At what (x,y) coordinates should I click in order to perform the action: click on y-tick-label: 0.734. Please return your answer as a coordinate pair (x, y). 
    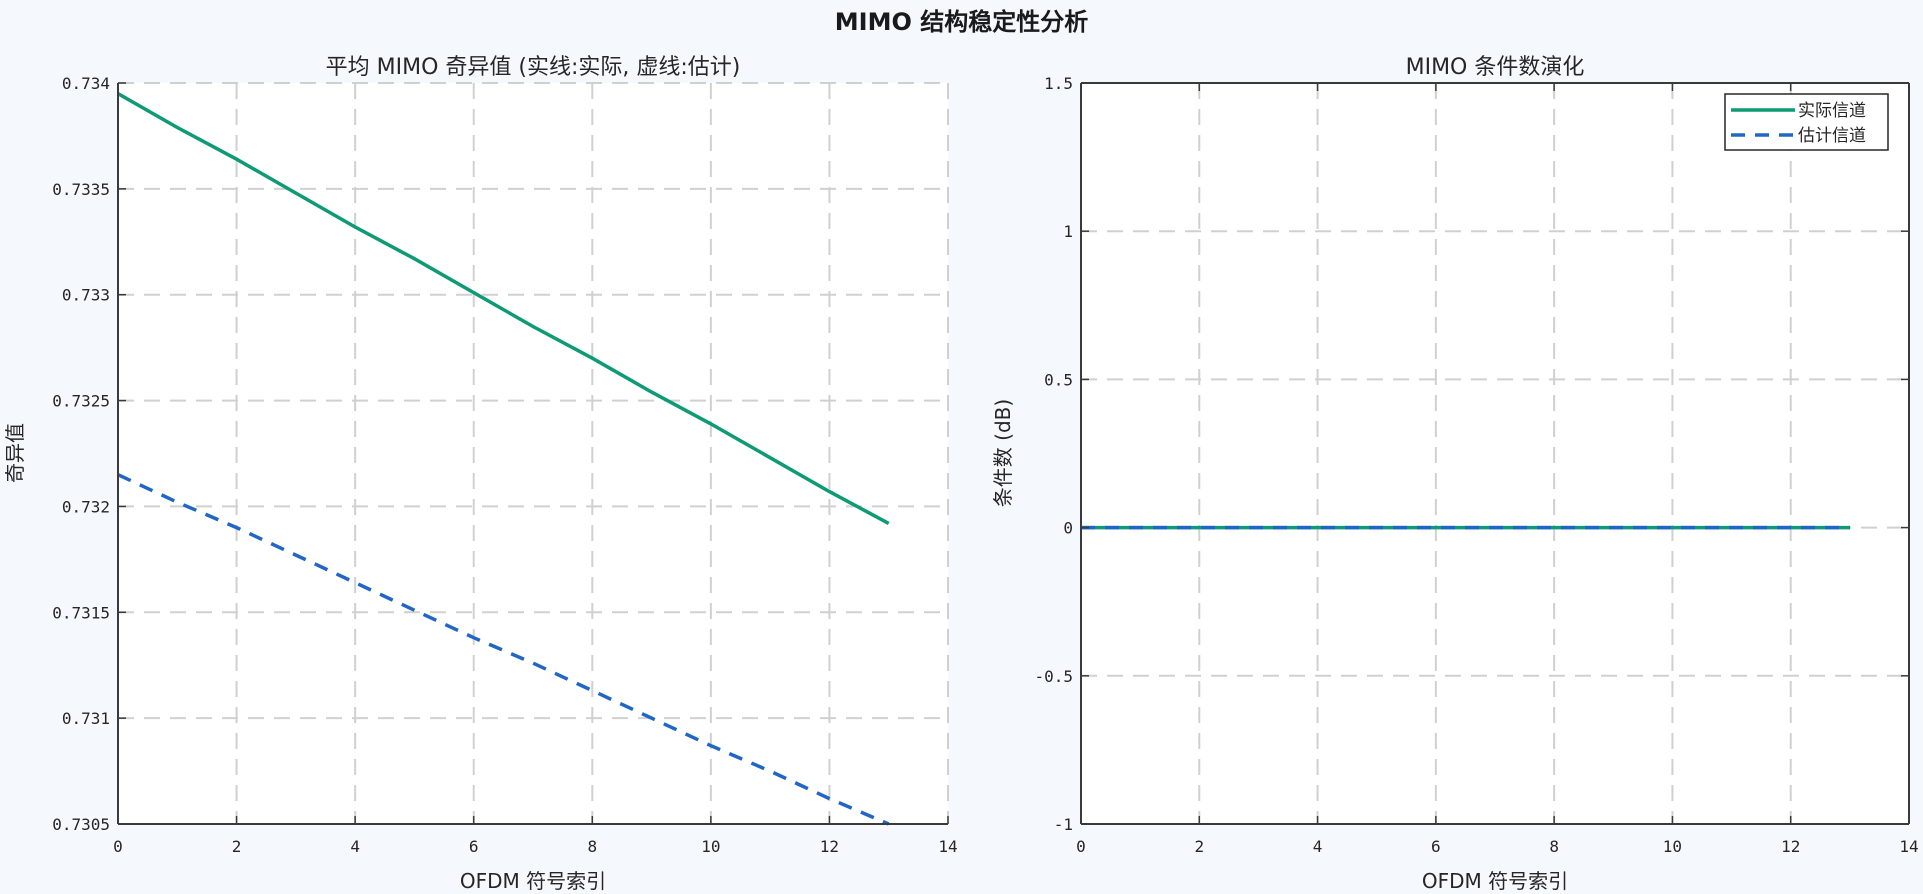
    Looking at the image, I should click on (86, 83).